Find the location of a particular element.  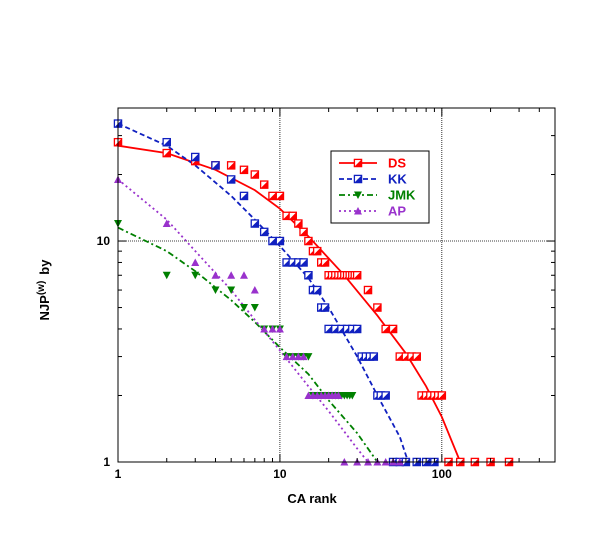

y-axis-label-main: NJP is located at coordinates (44, 308).